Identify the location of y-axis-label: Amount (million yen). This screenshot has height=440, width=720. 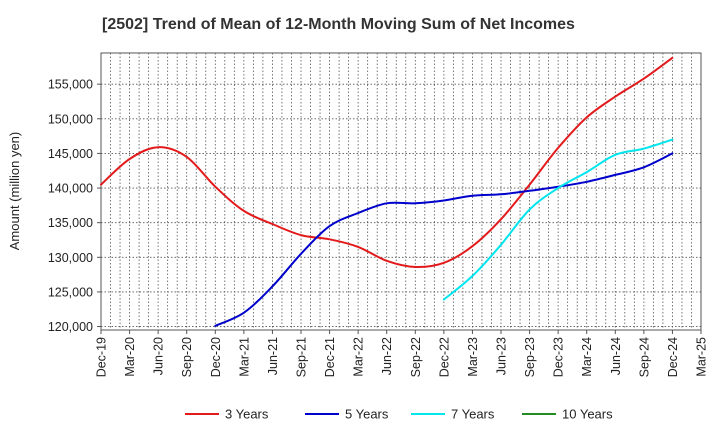
(14, 191).